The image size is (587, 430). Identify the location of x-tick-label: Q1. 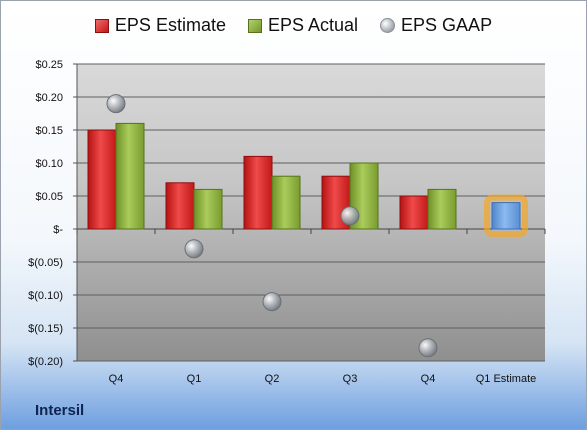
(194, 379).